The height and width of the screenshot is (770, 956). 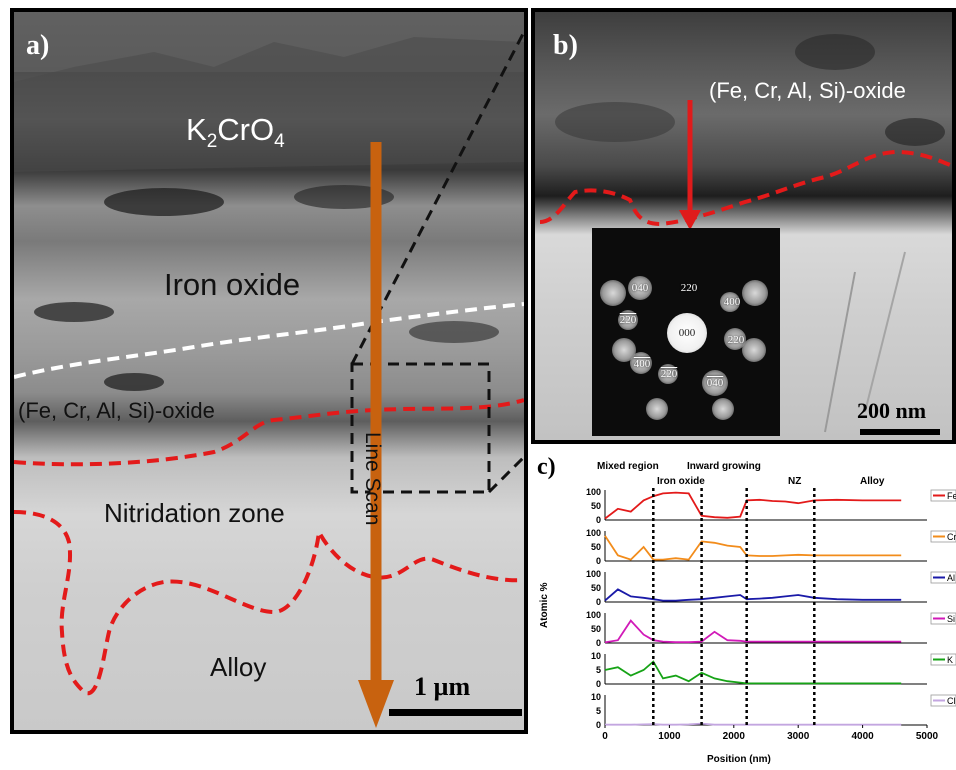 I want to click on series-line-al, so click(x=753, y=595).